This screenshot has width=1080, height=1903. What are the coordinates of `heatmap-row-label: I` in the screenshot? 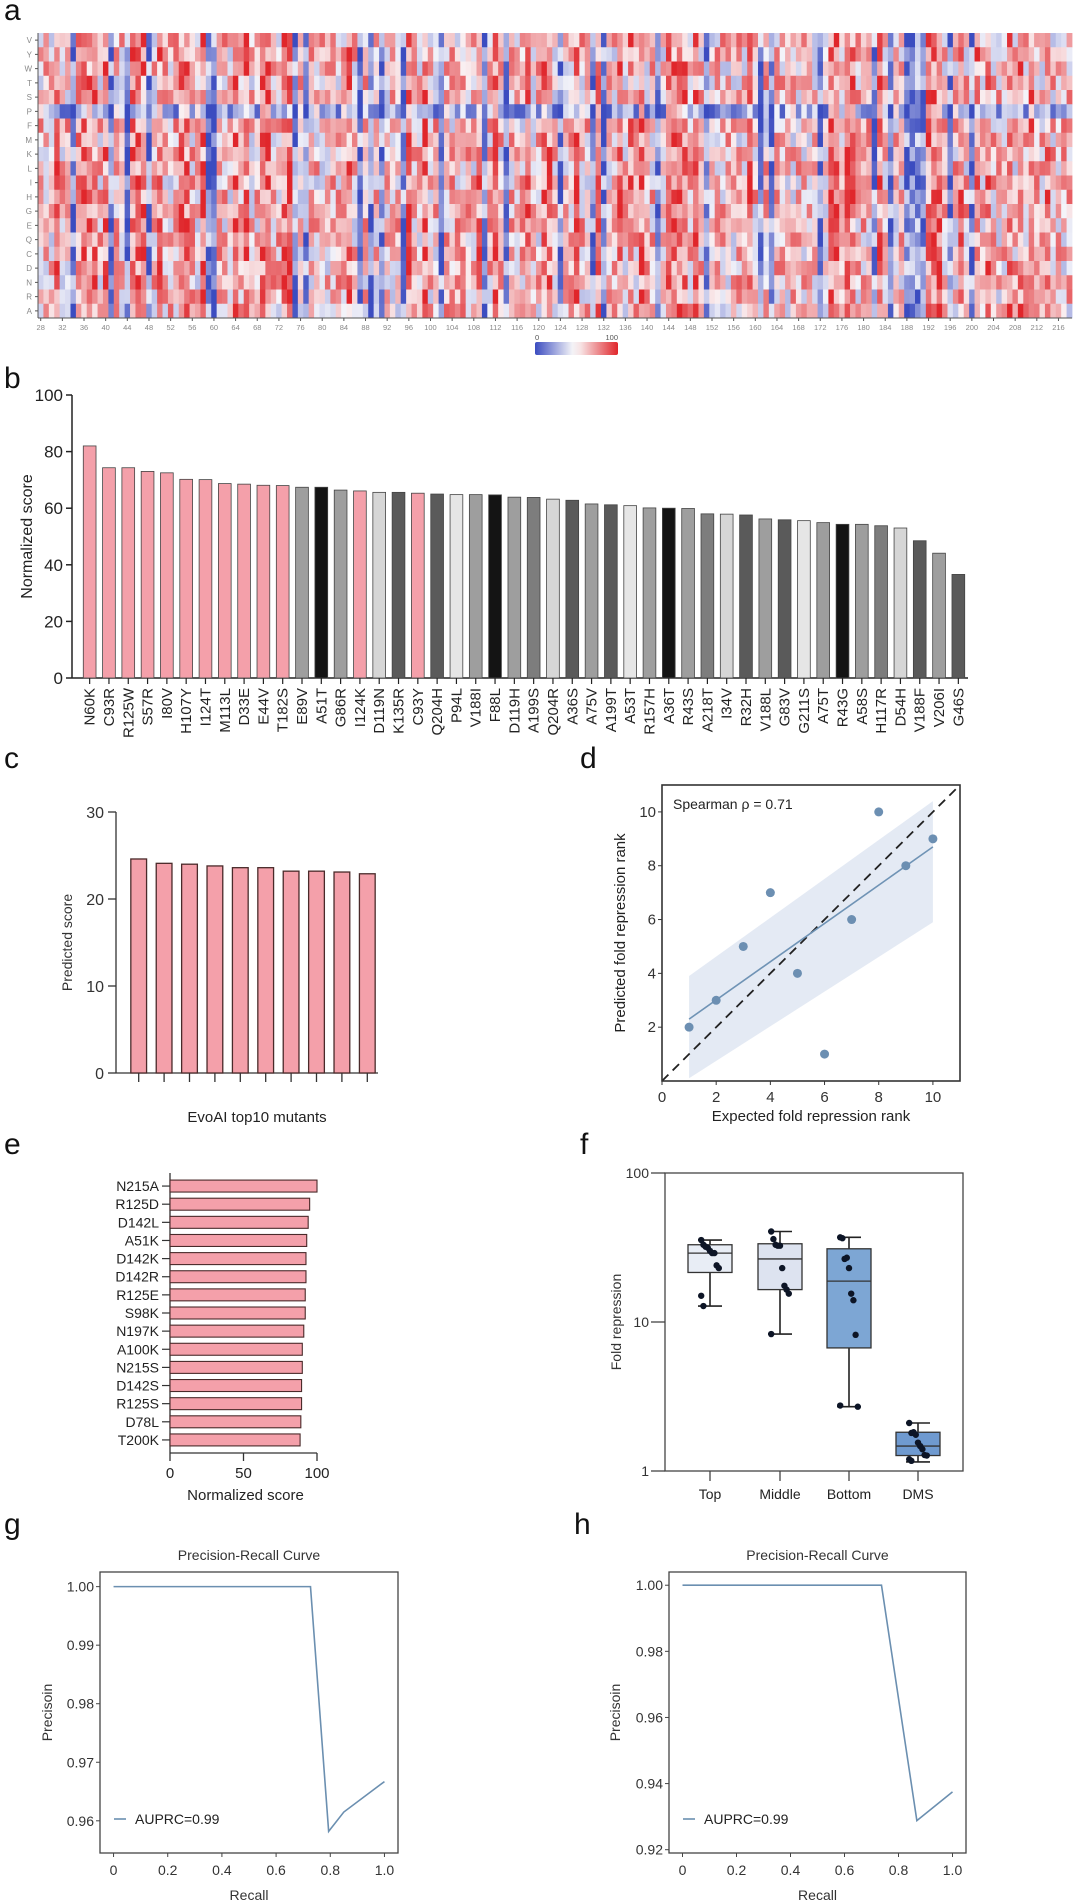 It's located at (31, 183).